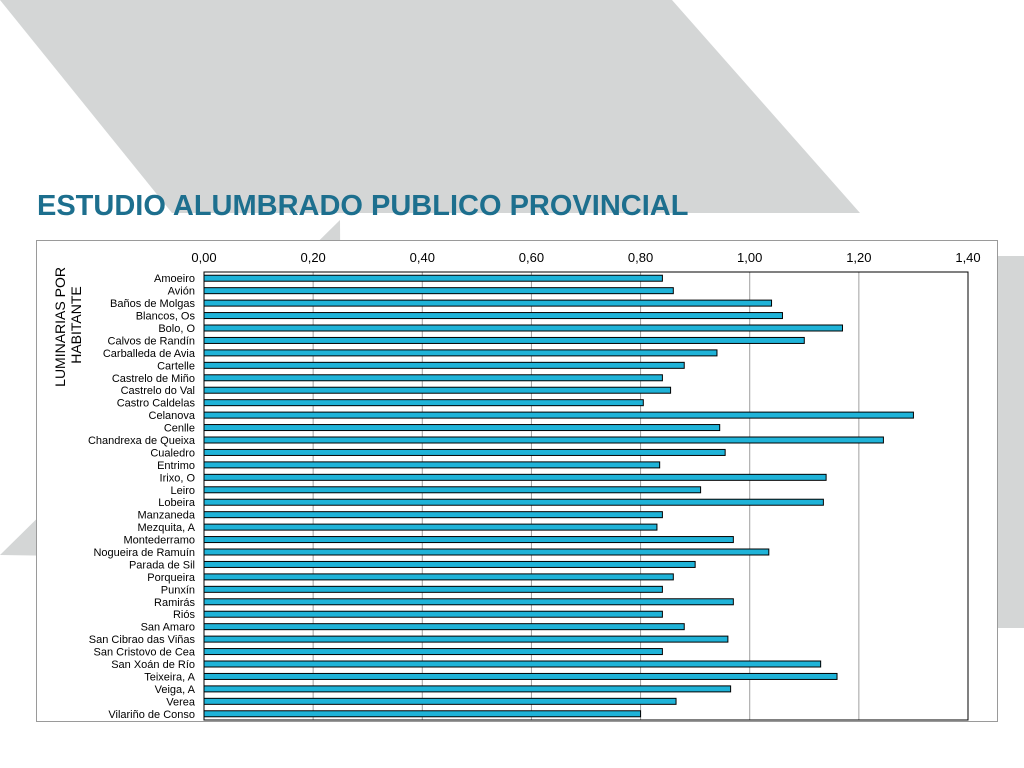 The height and width of the screenshot is (768, 1024). What do you see at coordinates (168, 628) in the screenshot?
I see `category-label: San Amaro` at bounding box center [168, 628].